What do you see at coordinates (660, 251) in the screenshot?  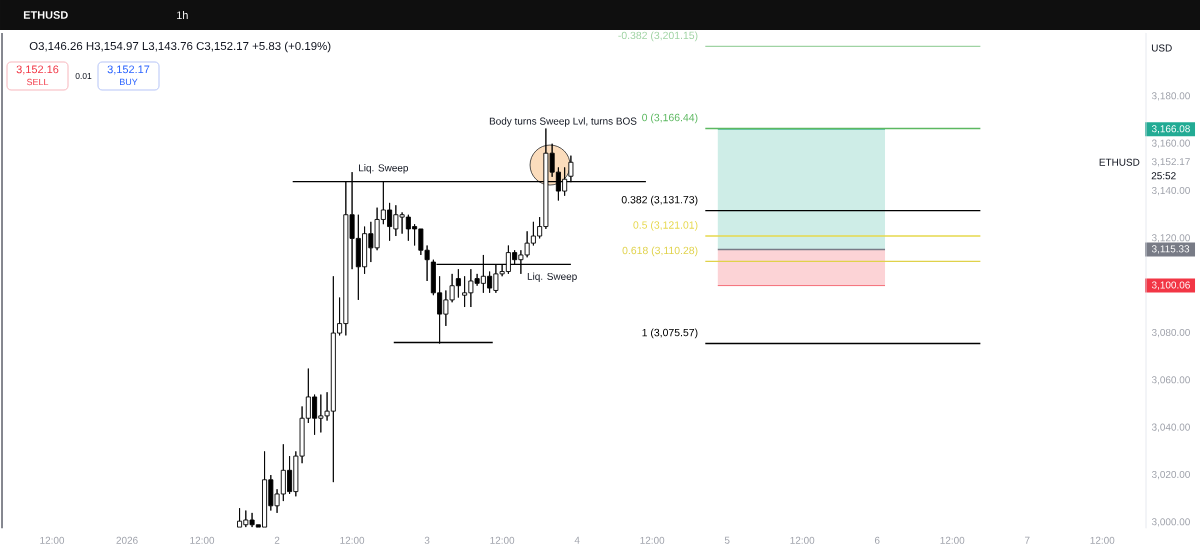 I see `series-label: 0.618 (3,110.28)` at bounding box center [660, 251].